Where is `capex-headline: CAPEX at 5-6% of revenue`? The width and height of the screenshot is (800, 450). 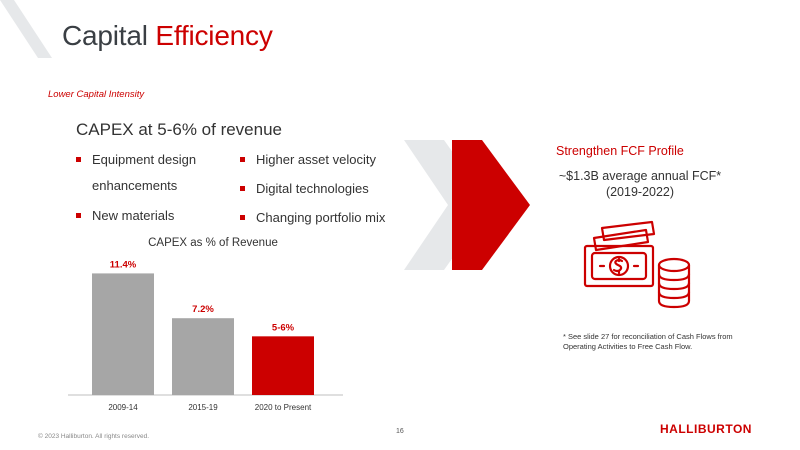
capex-headline: CAPEX at 5-6% of revenue is located at coordinates (179, 129).